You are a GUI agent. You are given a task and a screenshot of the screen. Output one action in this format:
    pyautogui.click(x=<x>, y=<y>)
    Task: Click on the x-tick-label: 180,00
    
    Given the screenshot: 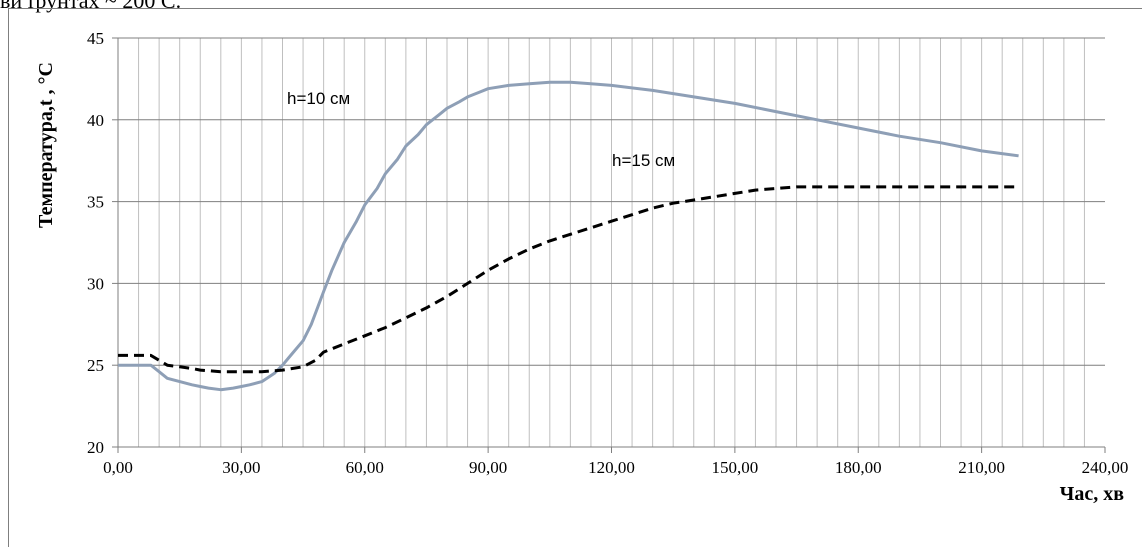 What is the action you would take?
    pyautogui.click(x=858, y=467)
    